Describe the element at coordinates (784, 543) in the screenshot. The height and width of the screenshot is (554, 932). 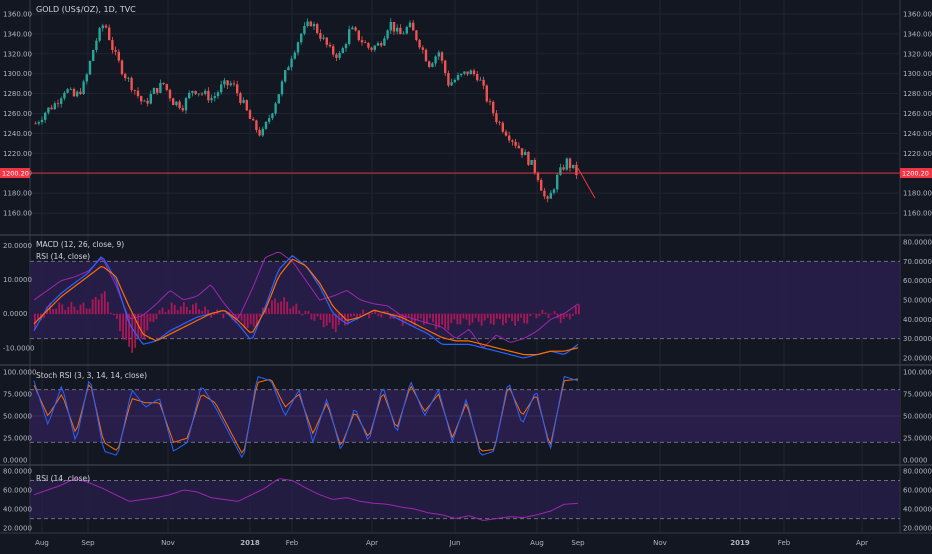
I see `x-axis-label: Feb` at that location.